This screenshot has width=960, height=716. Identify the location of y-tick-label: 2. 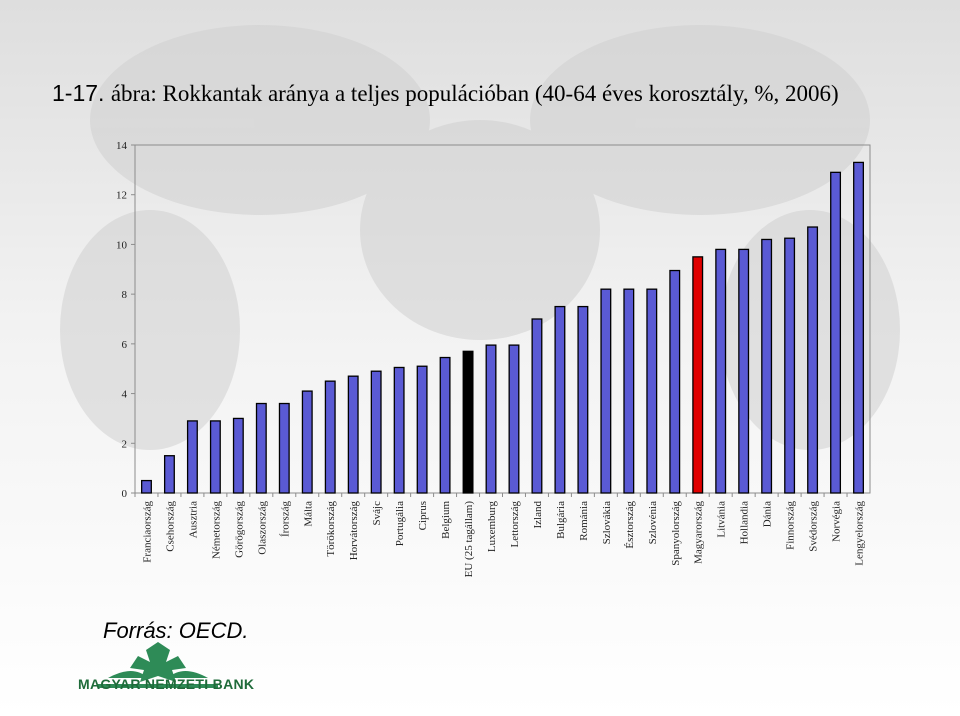
(125, 444).